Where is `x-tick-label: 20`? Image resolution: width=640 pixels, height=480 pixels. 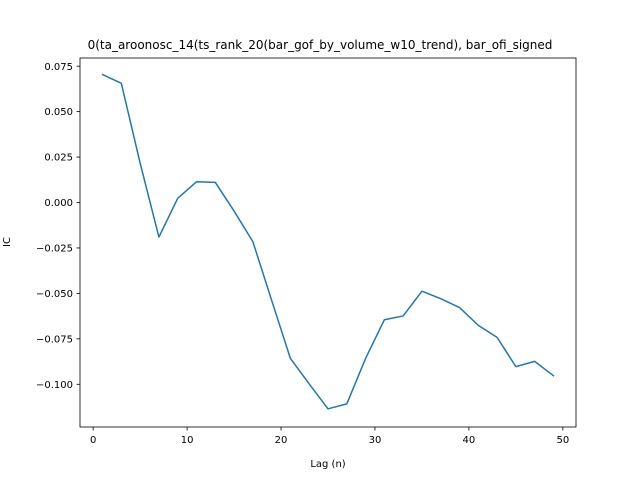 x-tick-label: 20 is located at coordinates (281, 440).